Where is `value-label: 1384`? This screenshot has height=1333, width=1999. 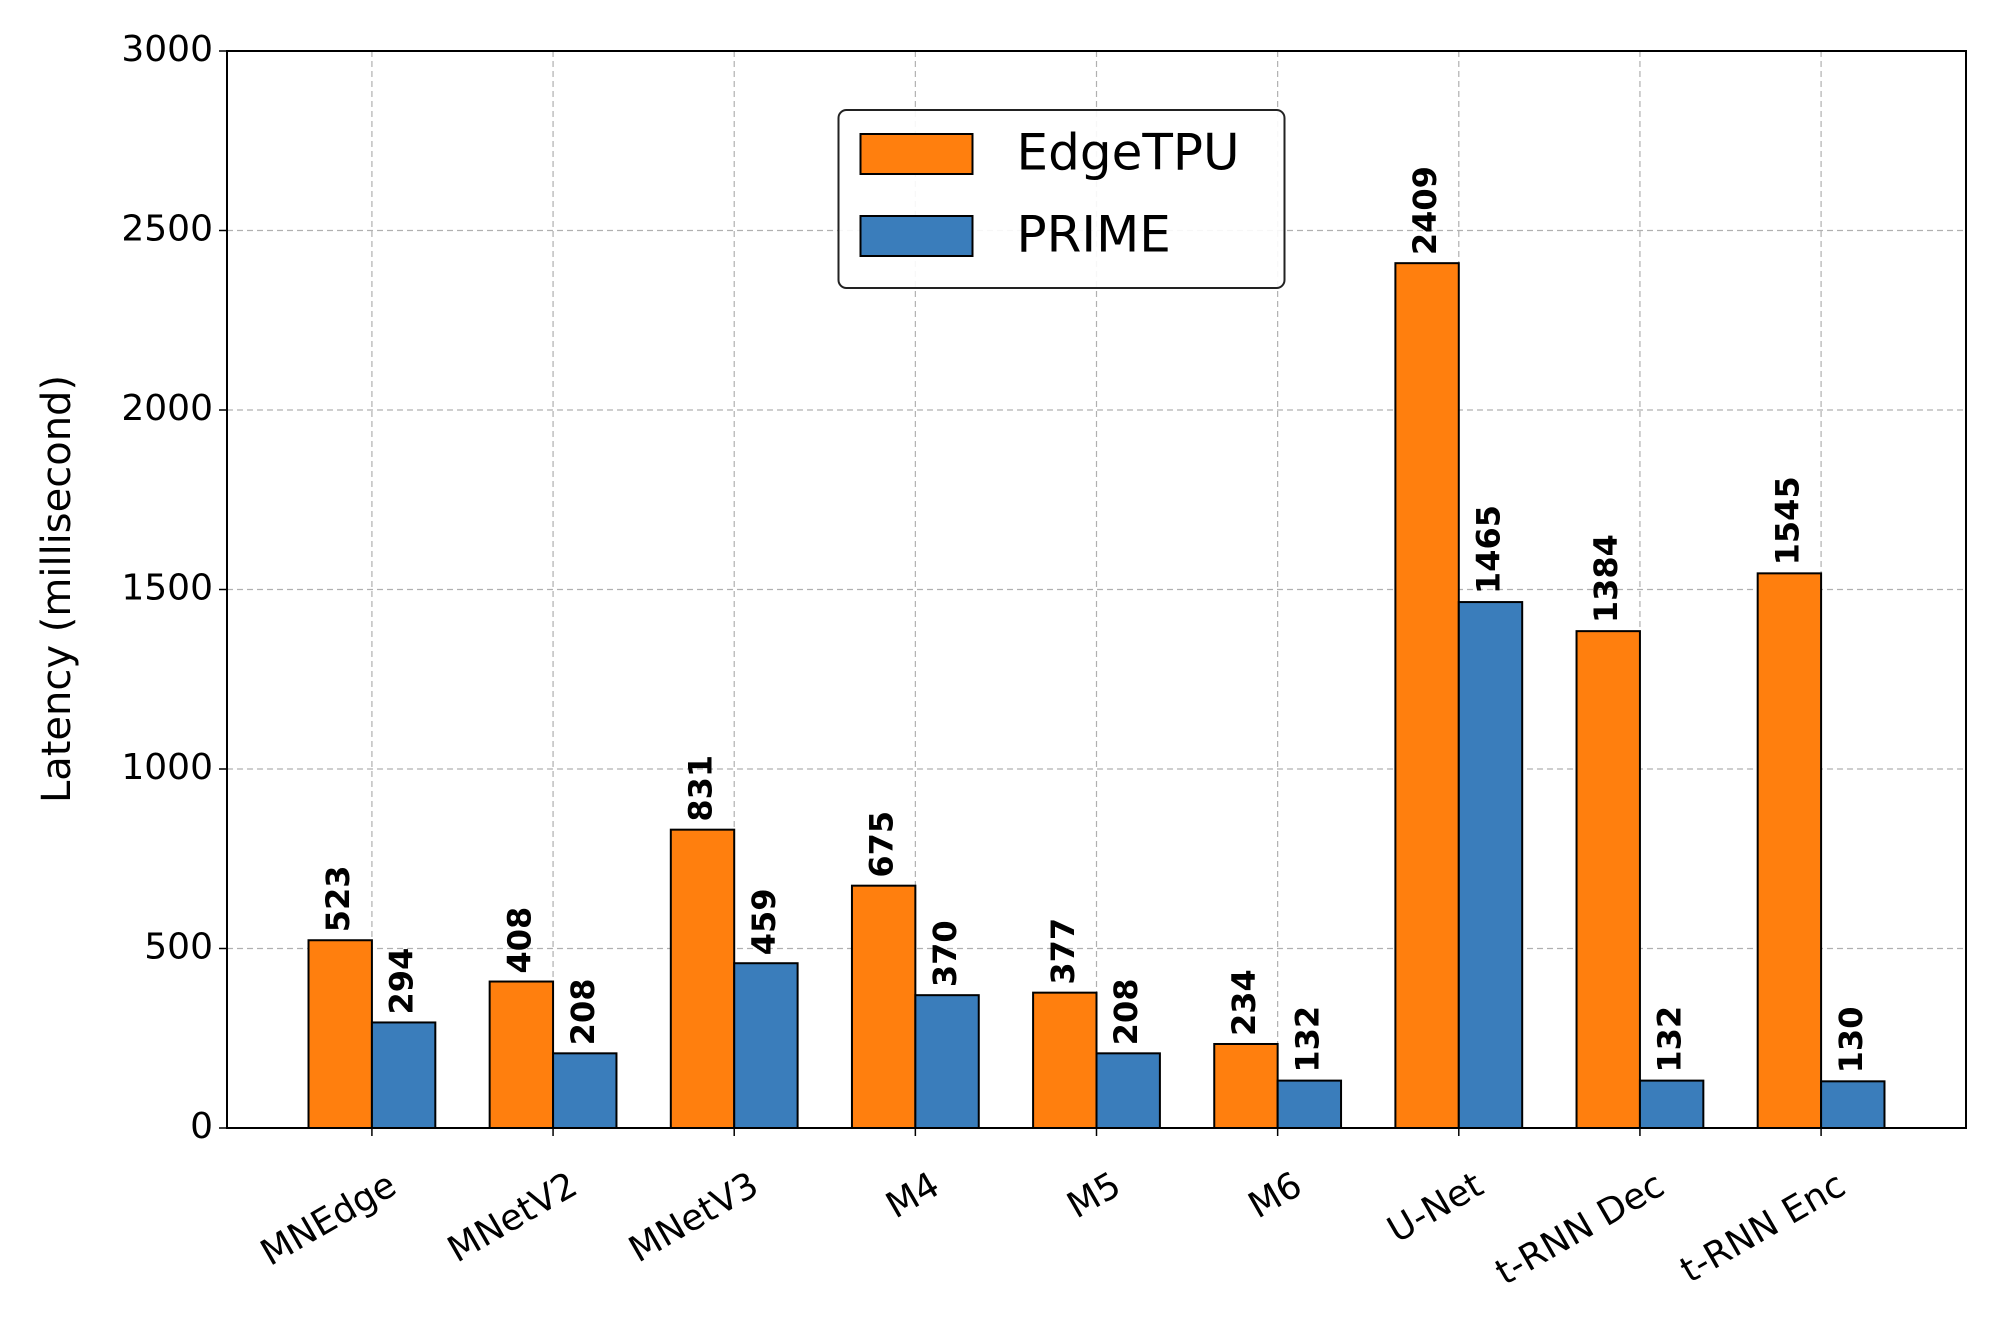
value-label: 1384 is located at coordinates (1606, 578).